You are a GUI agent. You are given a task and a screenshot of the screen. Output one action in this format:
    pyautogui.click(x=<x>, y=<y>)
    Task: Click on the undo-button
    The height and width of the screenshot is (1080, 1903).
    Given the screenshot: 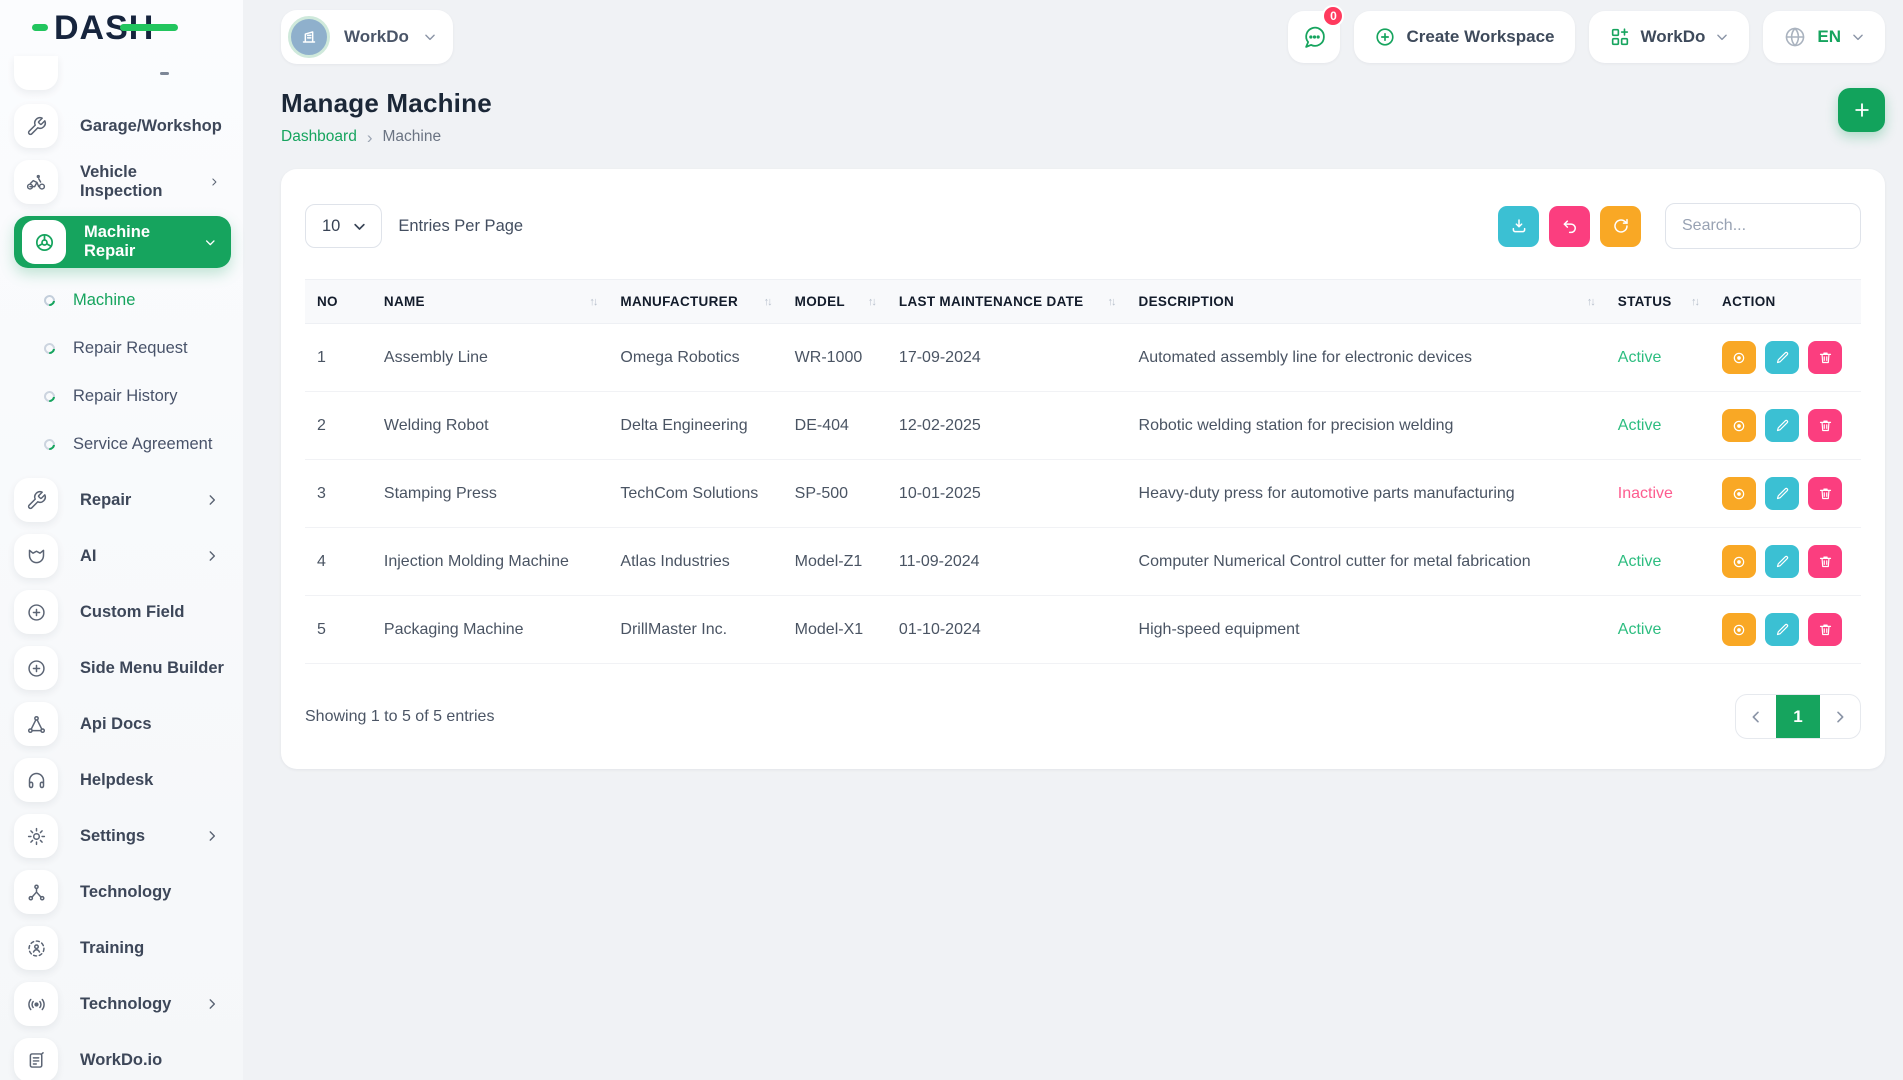 What is the action you would take?
    pyautogui.click(x=1569, y=226)
    